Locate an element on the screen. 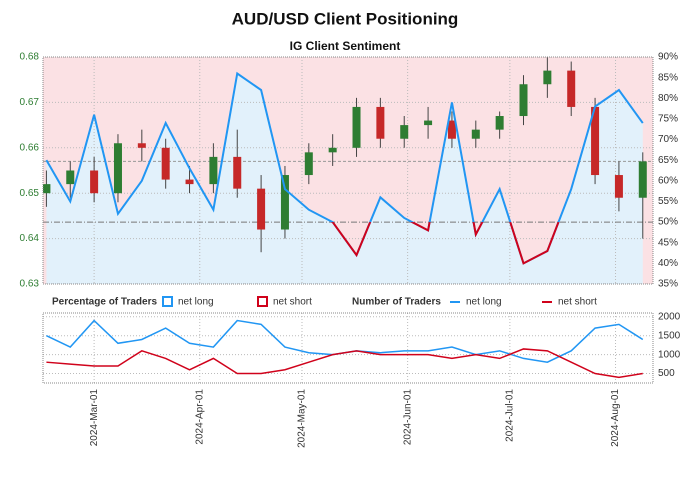 This screenshot has width=697, height=489. y2-tick-label: 60% is located at coordinates (668, 180).